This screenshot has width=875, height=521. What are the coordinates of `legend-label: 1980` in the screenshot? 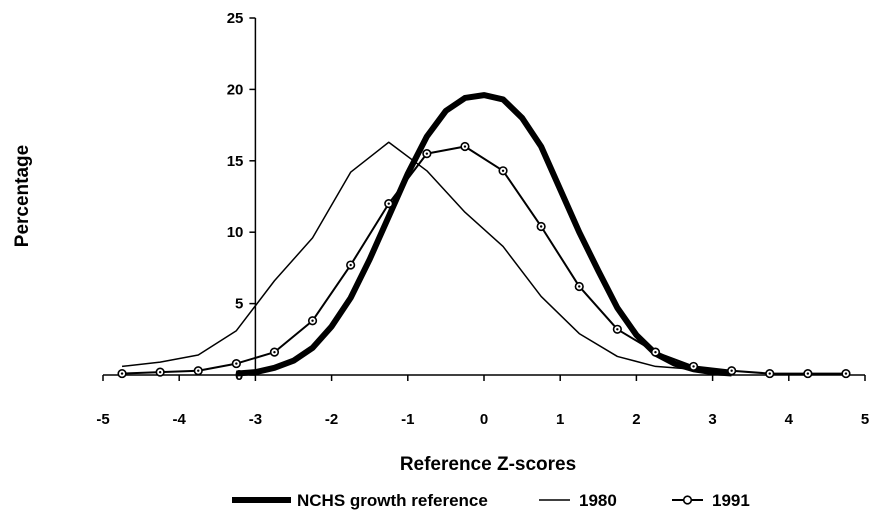 It's located at (598, 500).